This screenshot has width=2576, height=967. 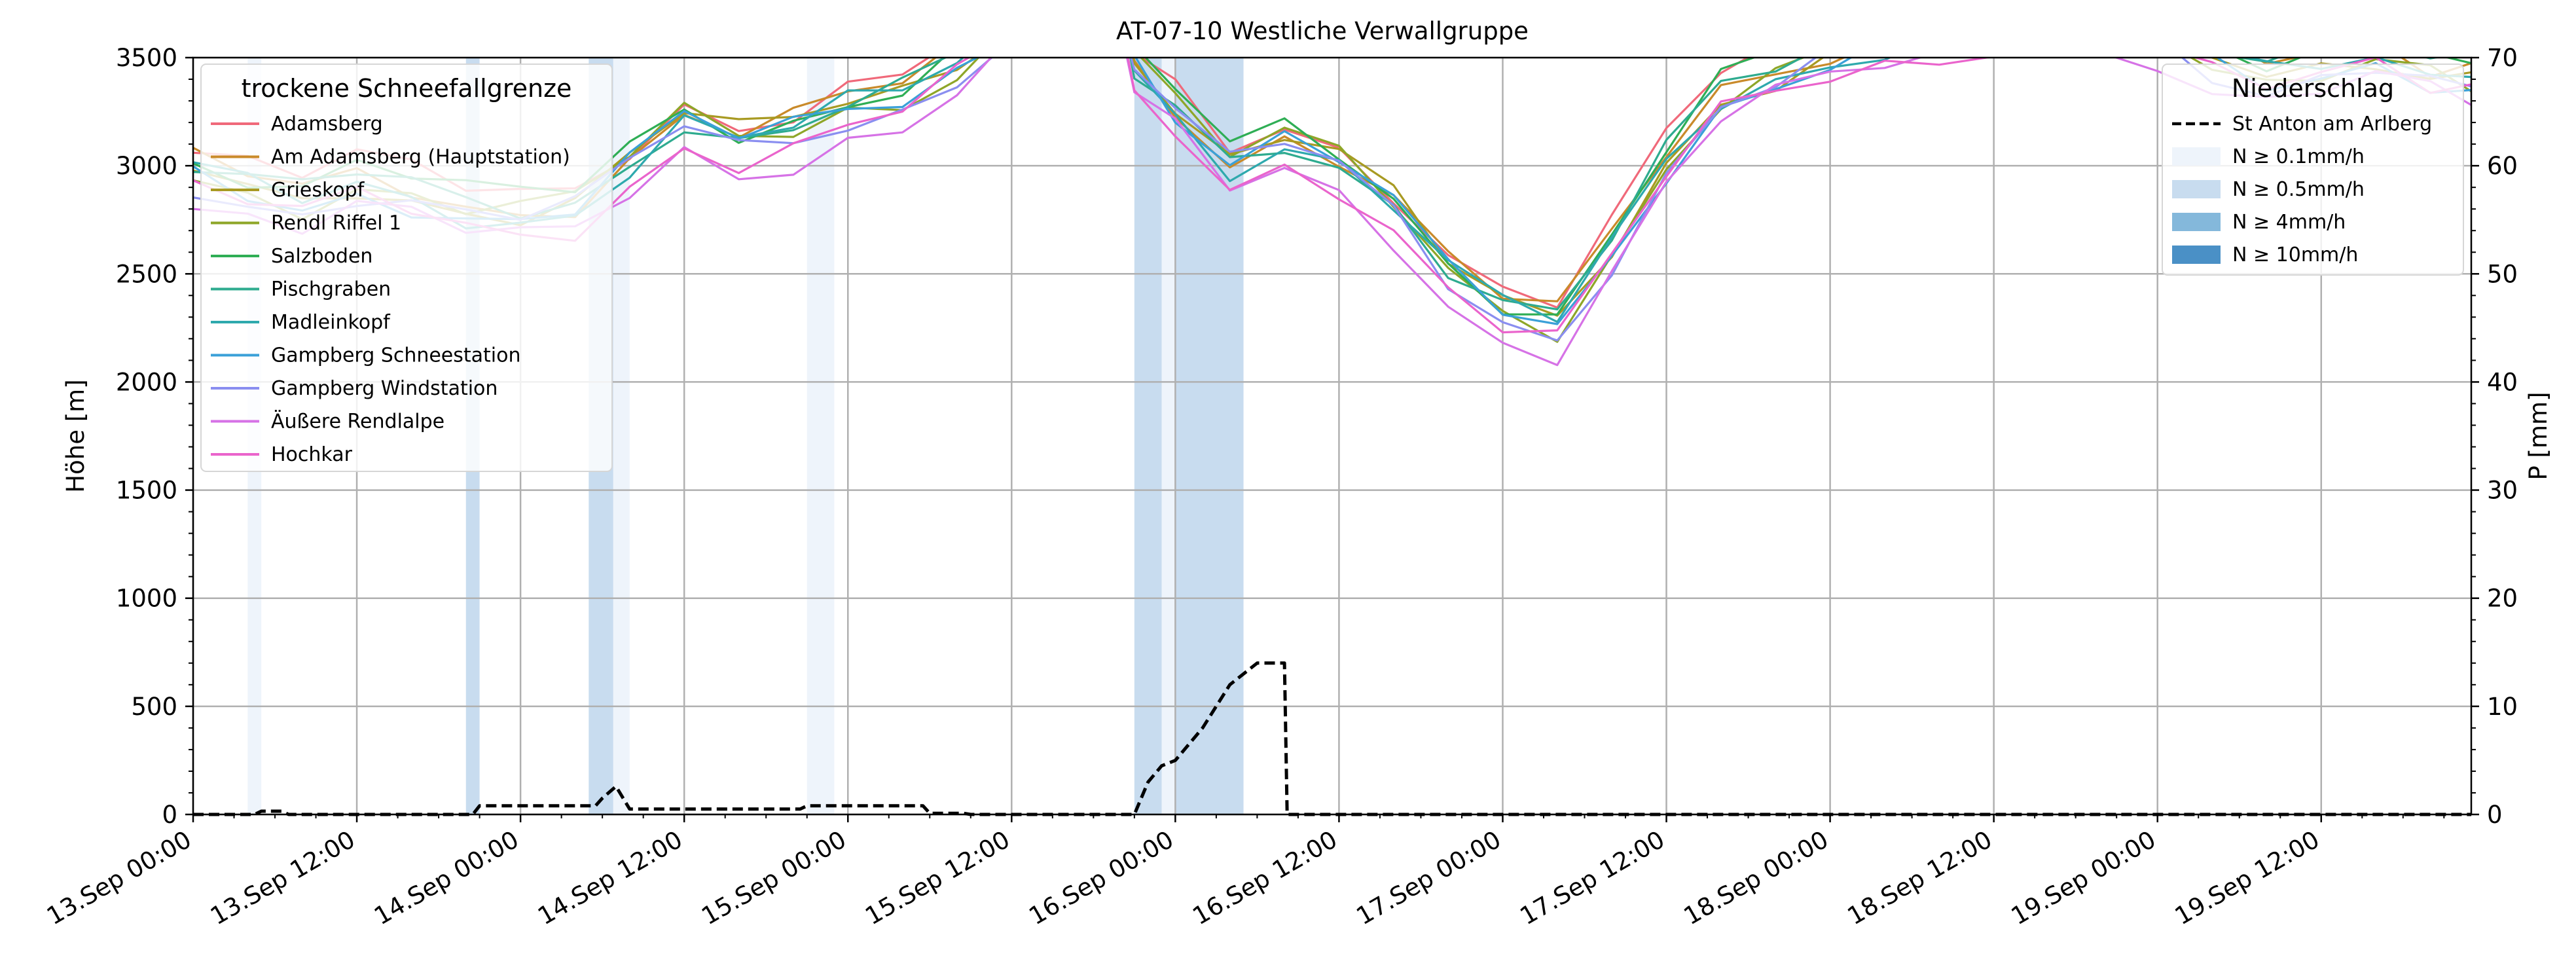 What do you see at coordinates (446, 879) in the screenshot?
I see `x-tick-label: 14.Sep 00:00` at bounding box center [446, 879].